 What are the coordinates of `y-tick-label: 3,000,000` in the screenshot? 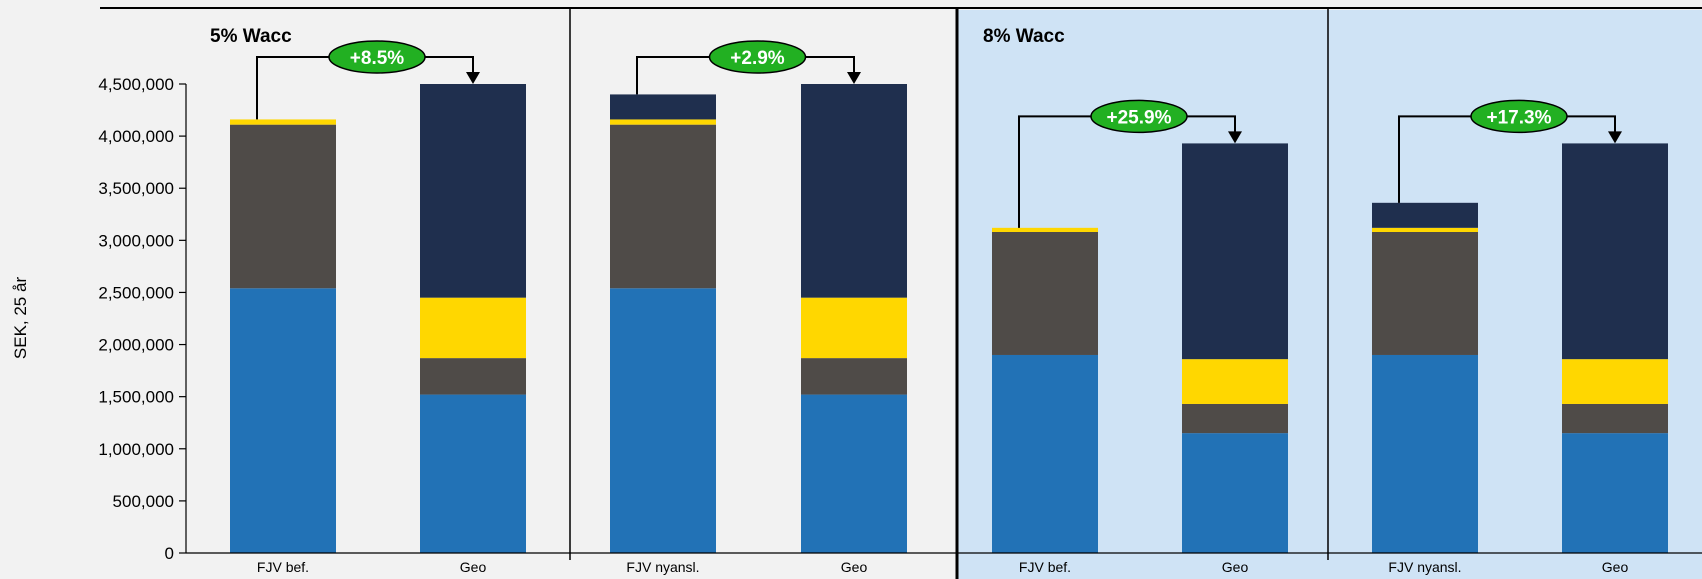 It's located at (136, 240).